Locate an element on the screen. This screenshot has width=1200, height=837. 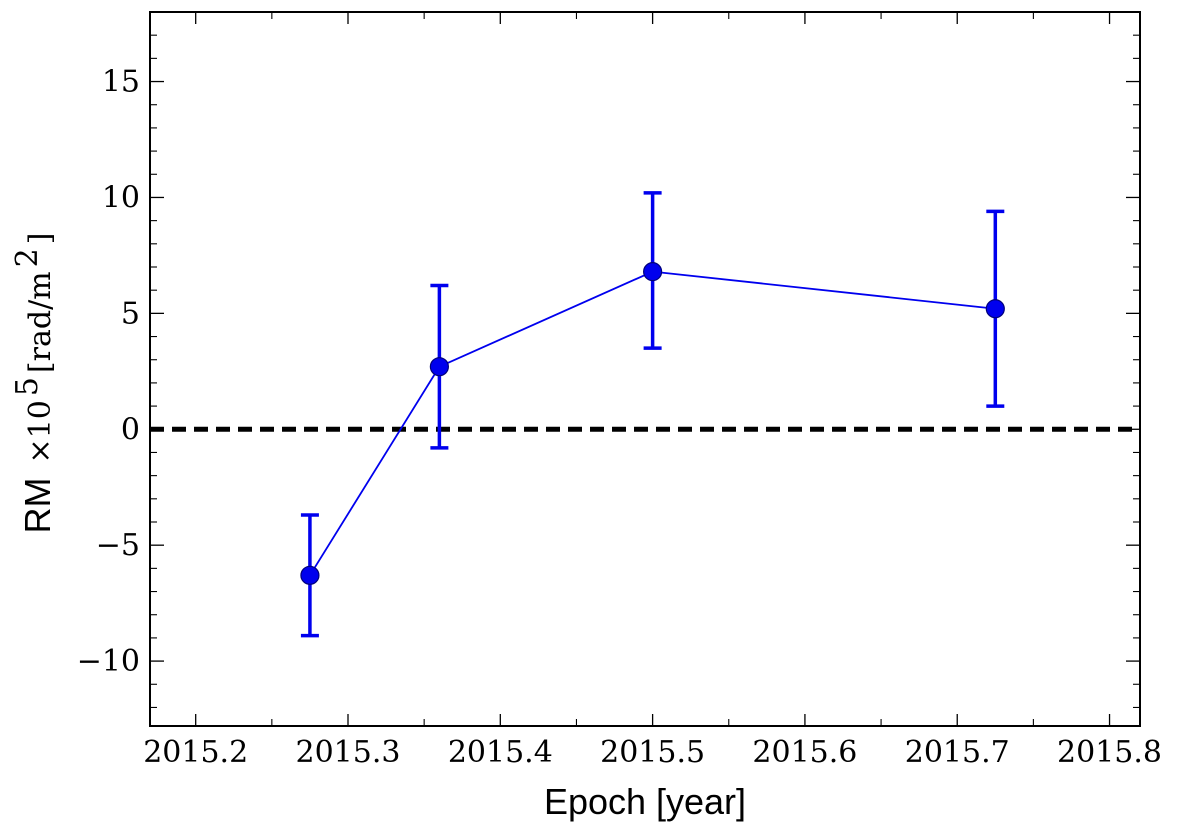
y-tick-label: −10 is located at coordinates (108, 661).